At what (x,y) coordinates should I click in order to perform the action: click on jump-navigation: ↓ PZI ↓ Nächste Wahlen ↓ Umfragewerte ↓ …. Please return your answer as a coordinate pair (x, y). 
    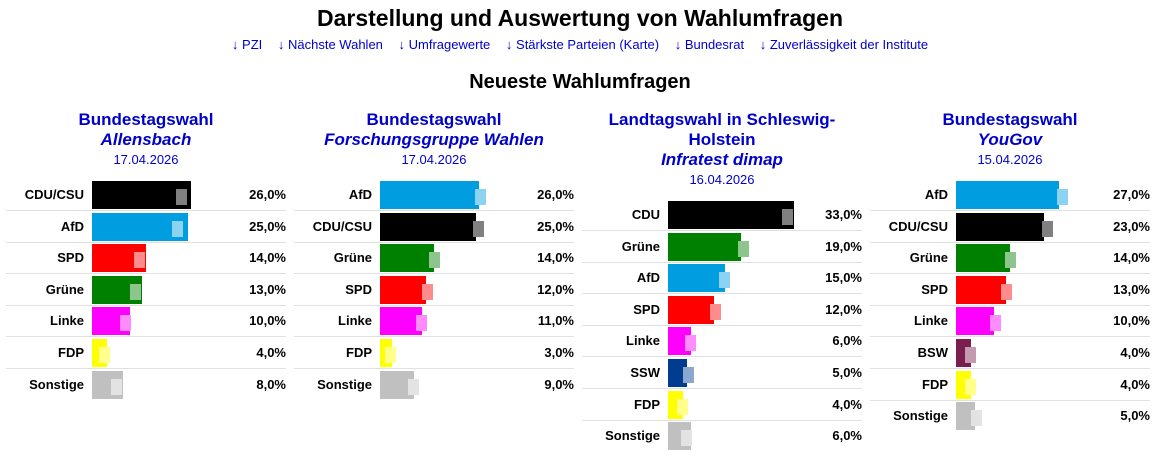
    Looking at the image, I should click on (580, 45).